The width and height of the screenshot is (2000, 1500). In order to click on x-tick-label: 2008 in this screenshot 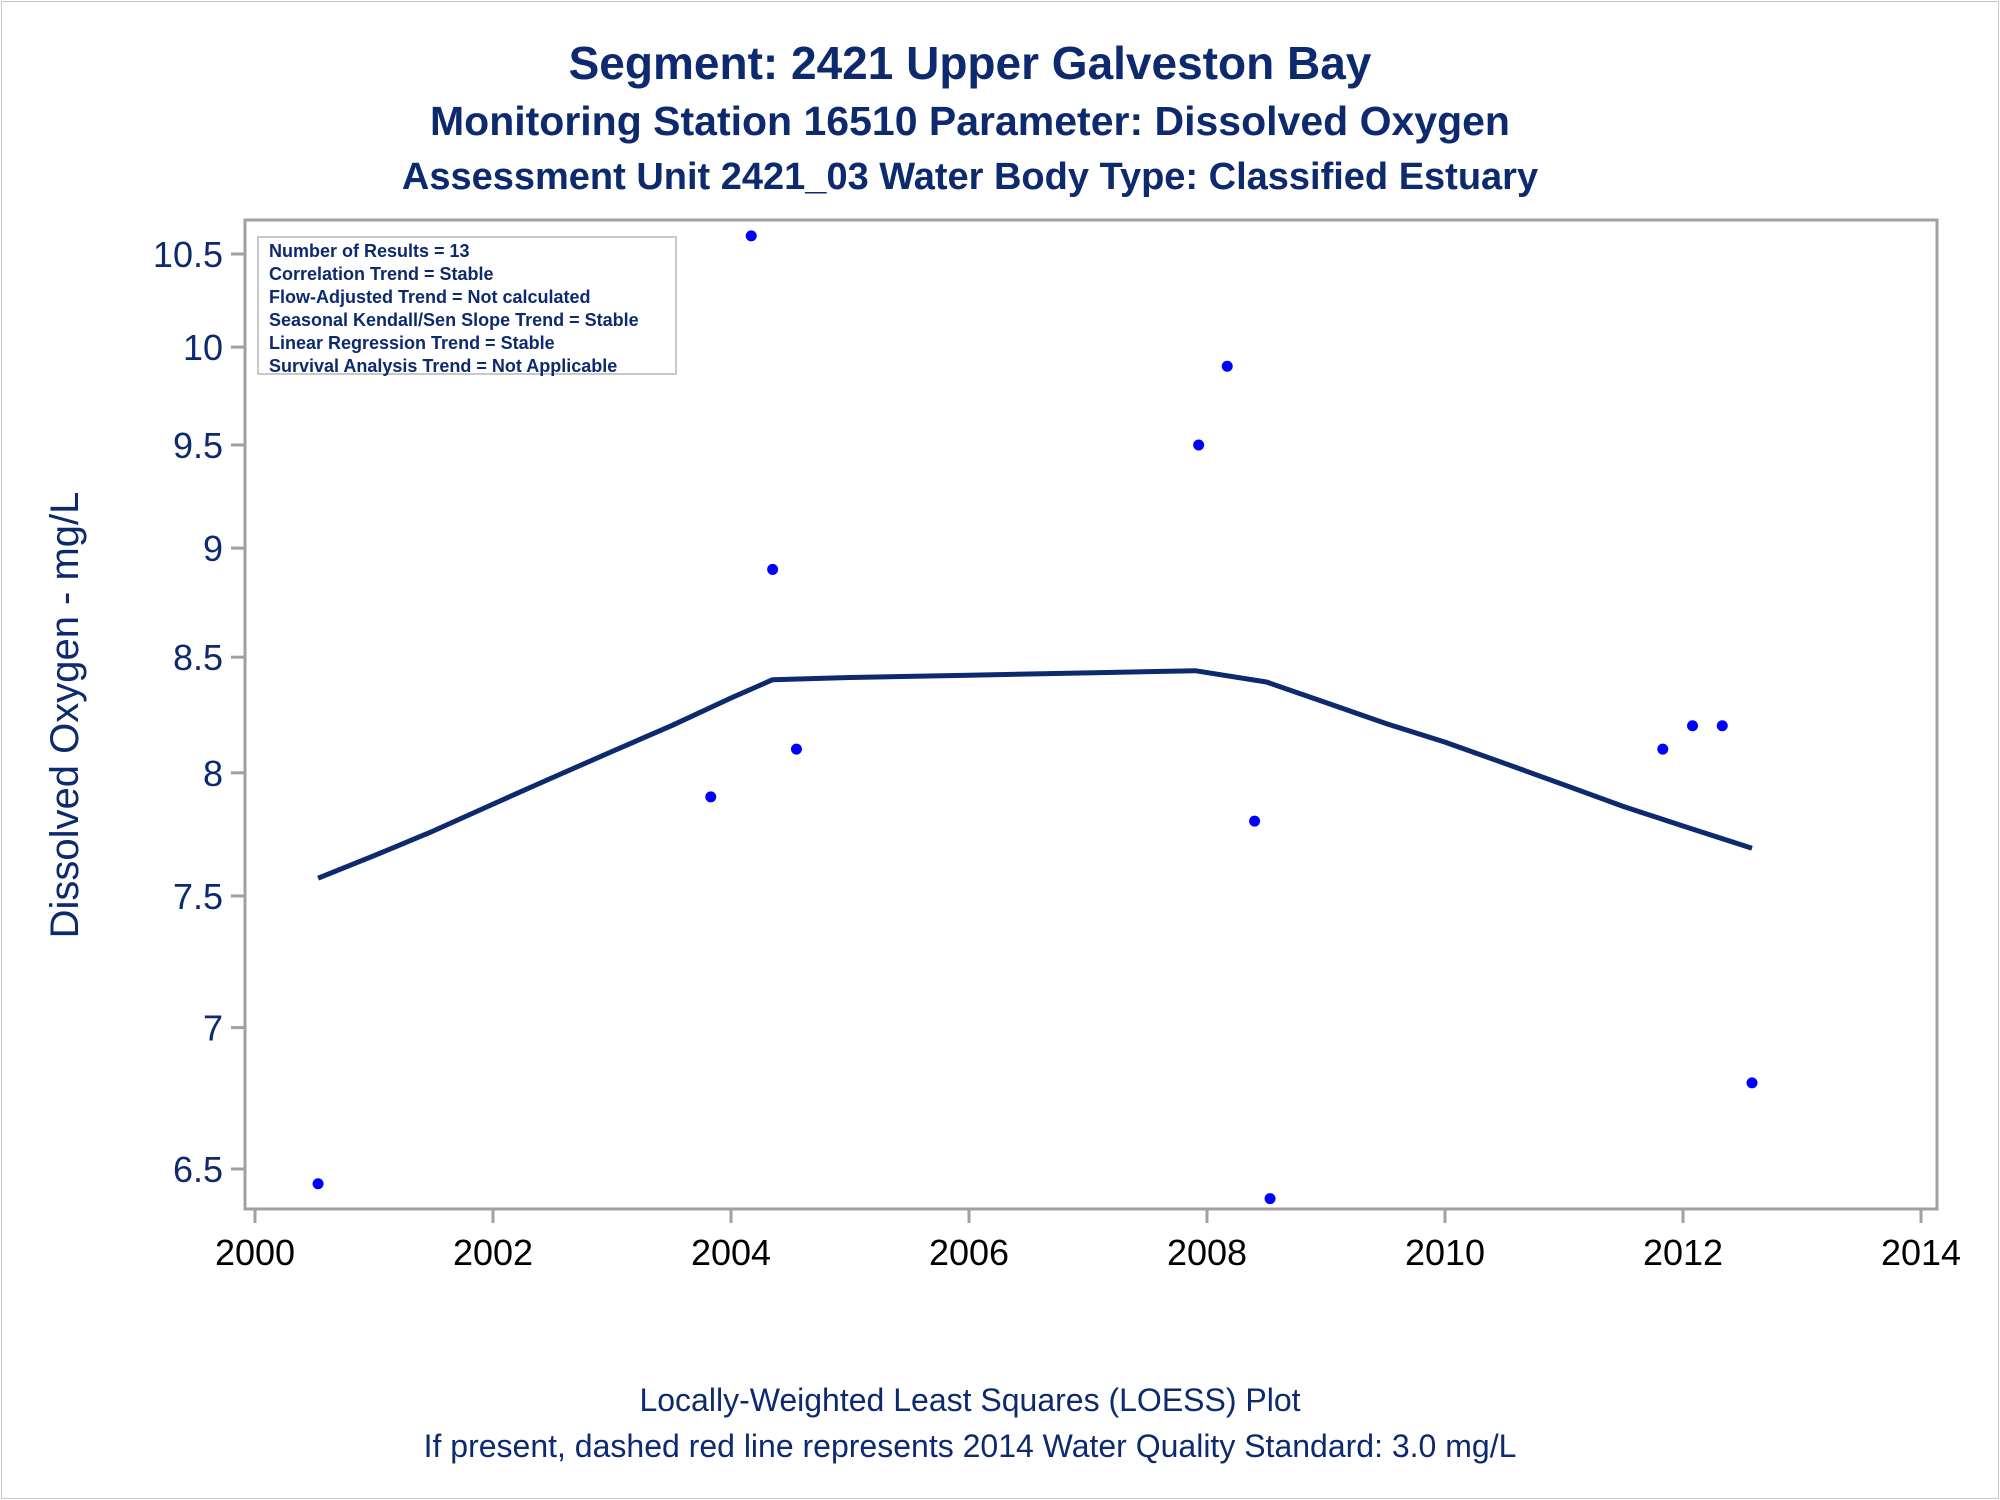, I will do `click(1207, 1252)`.